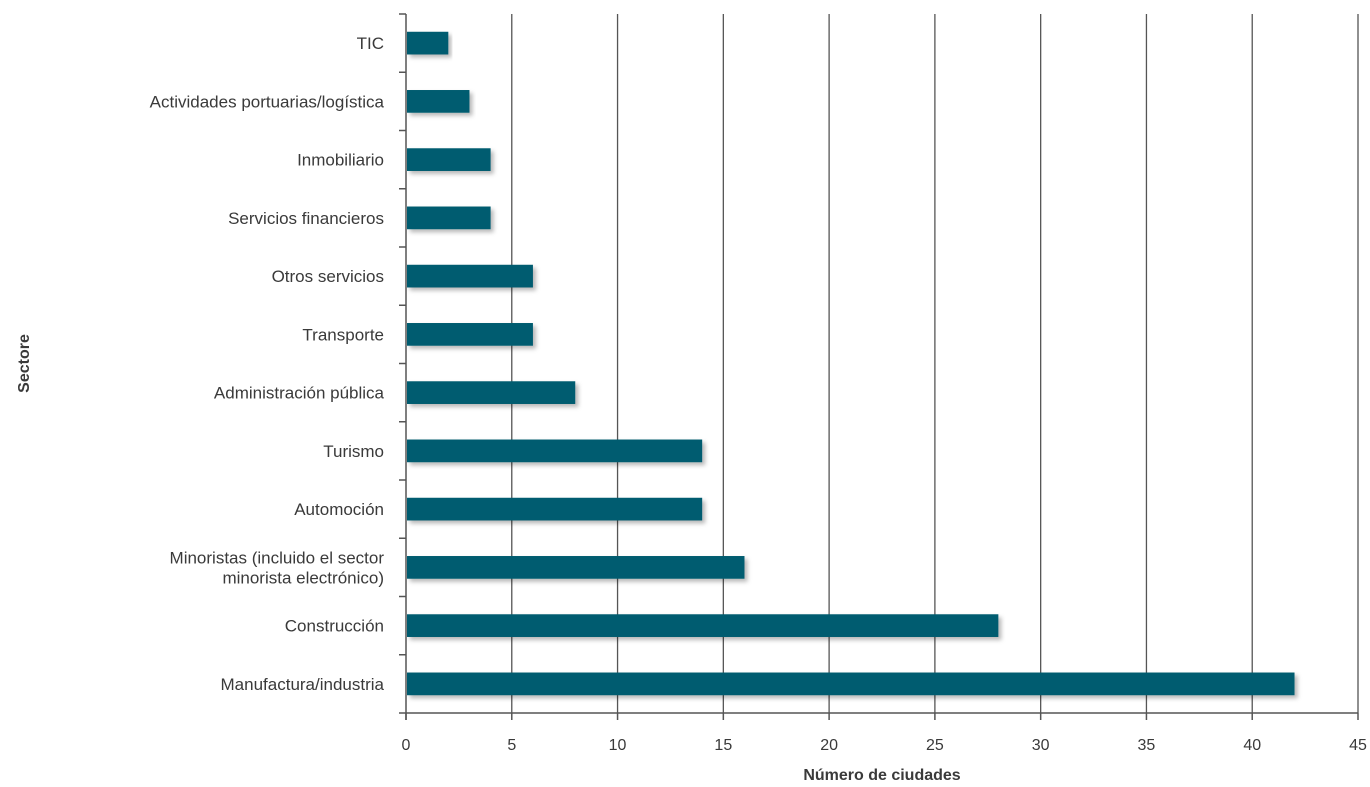 The image size is (1370, 787). Describe the element at coordinates (829, 745) in the screenshot. I see `x-tick-label: 20` at that location.